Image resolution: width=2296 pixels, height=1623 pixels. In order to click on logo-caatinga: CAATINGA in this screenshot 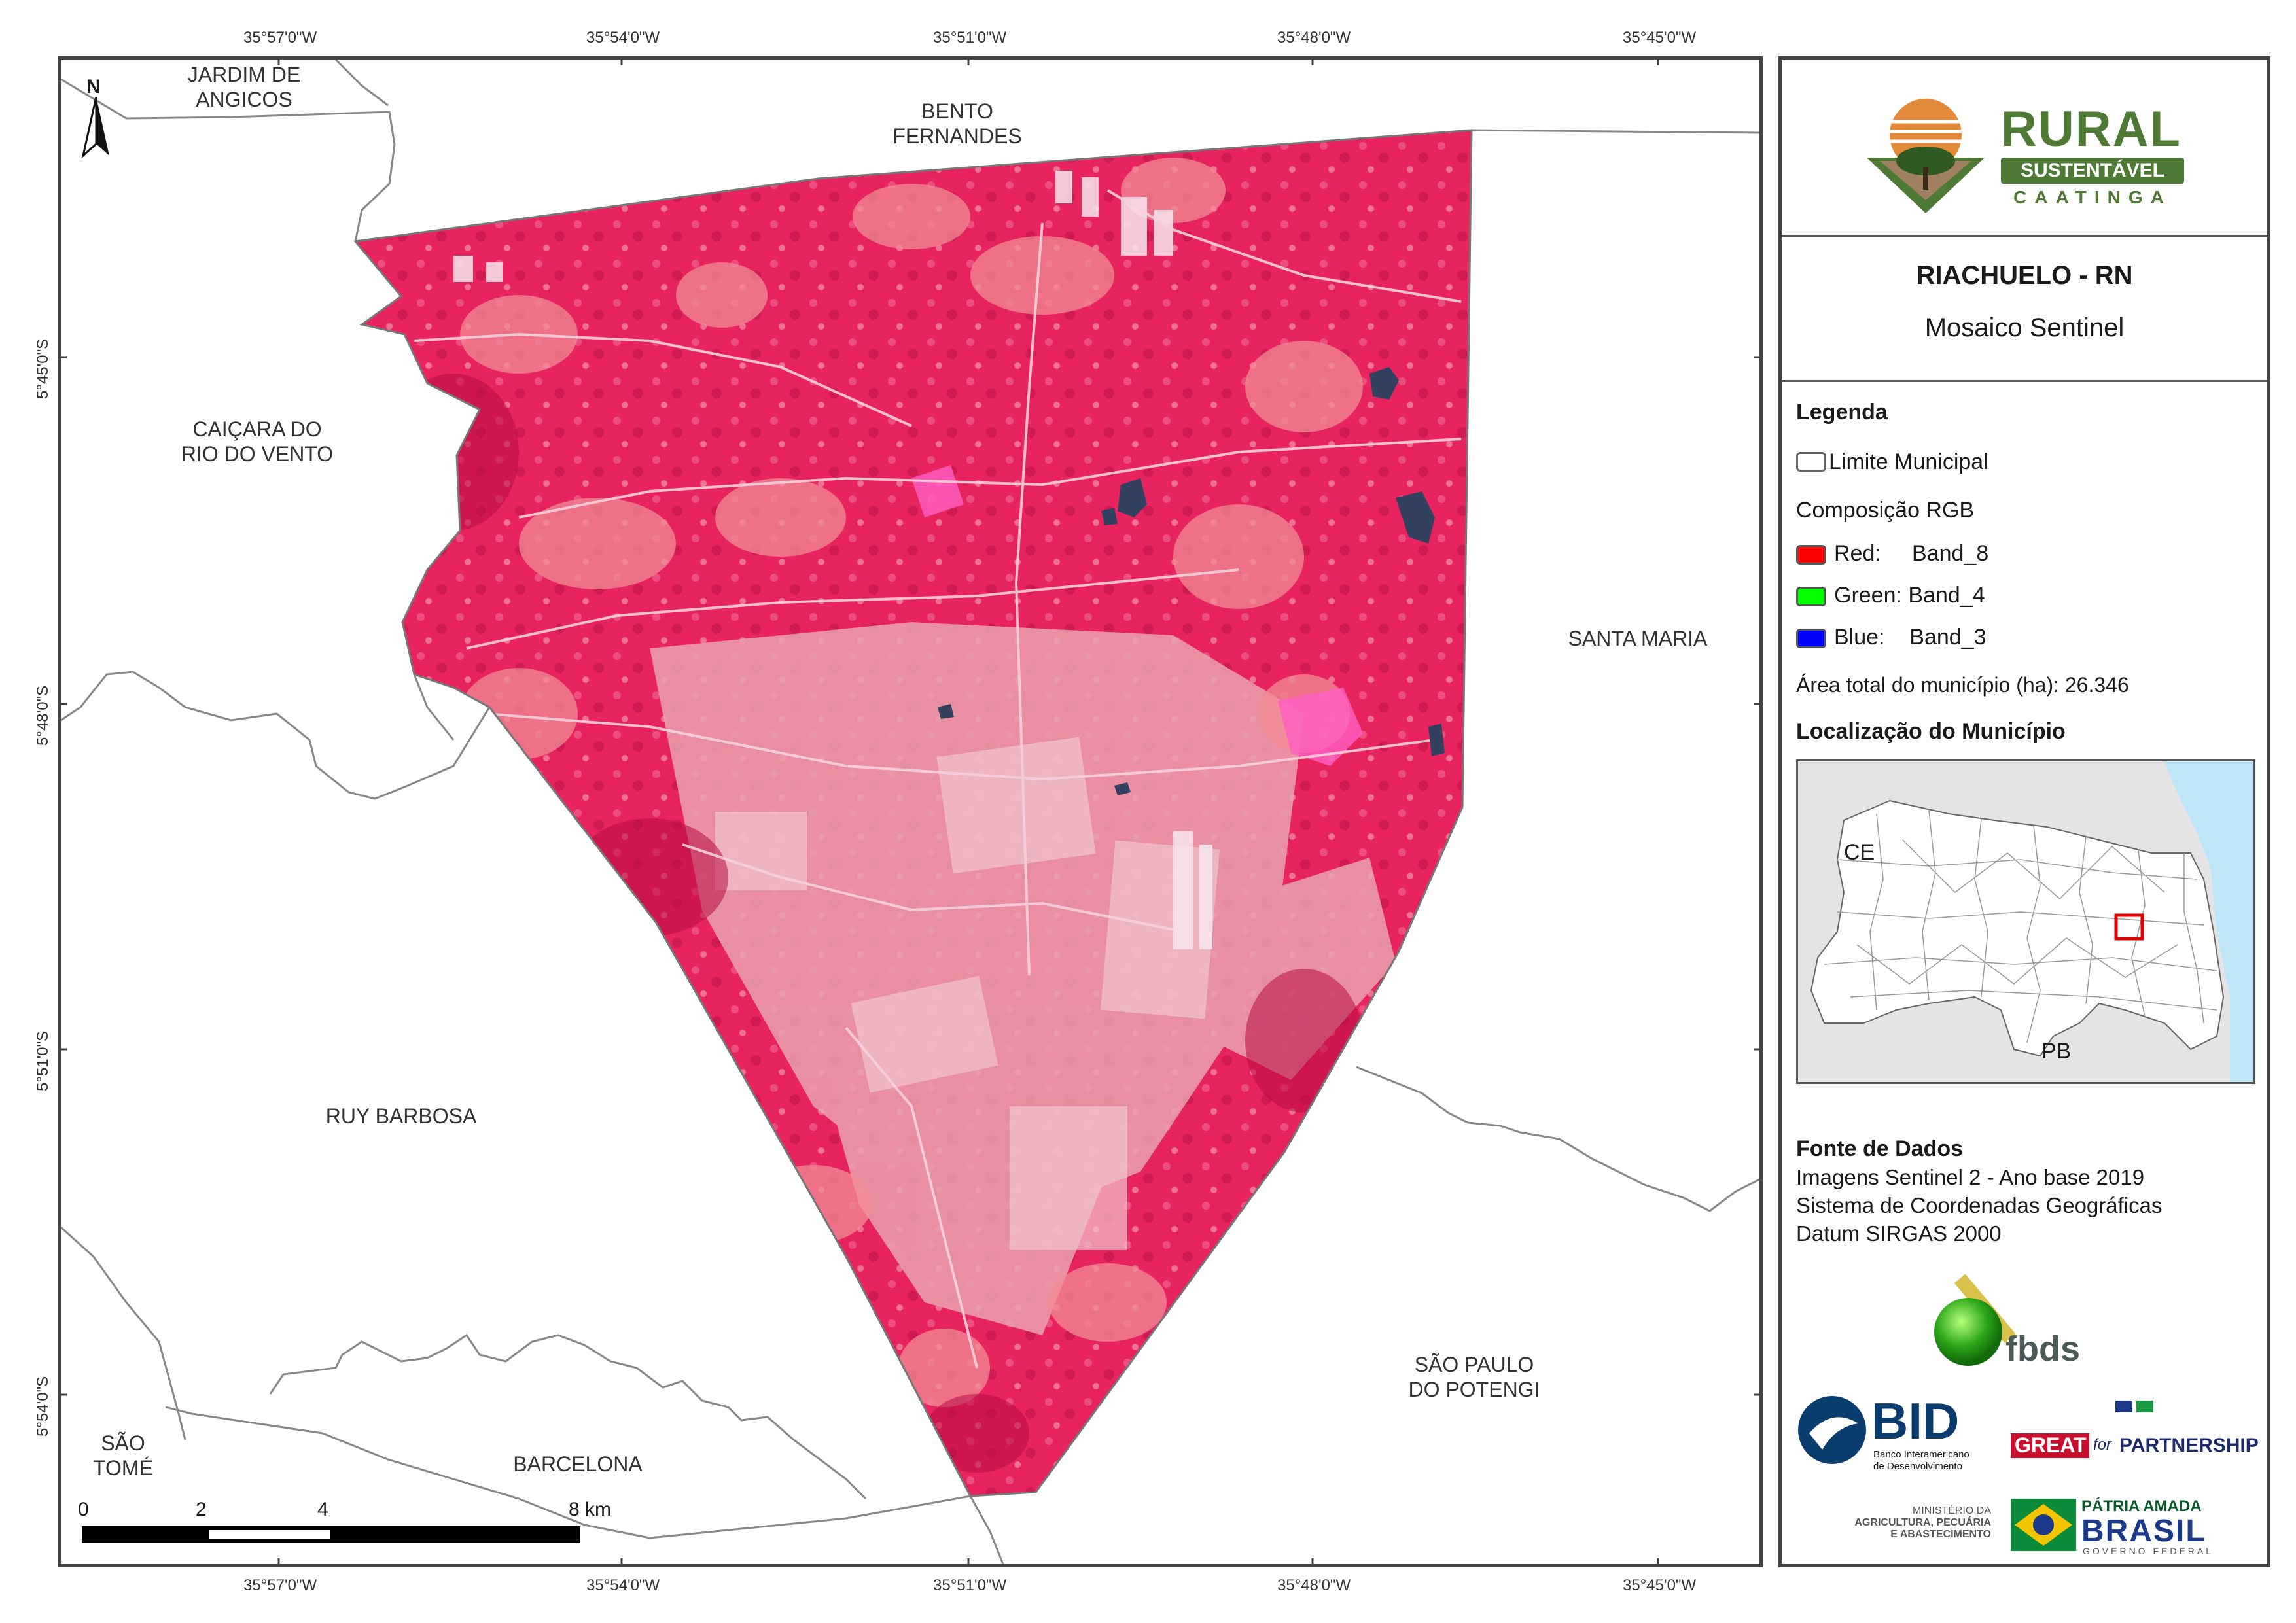, I will do `click(2092, 197)`.